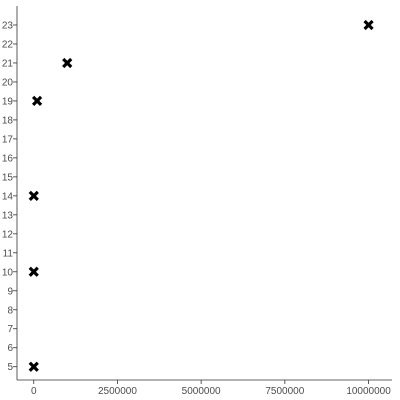  I want to click on y-tick-label: 10, so click(8, 272).